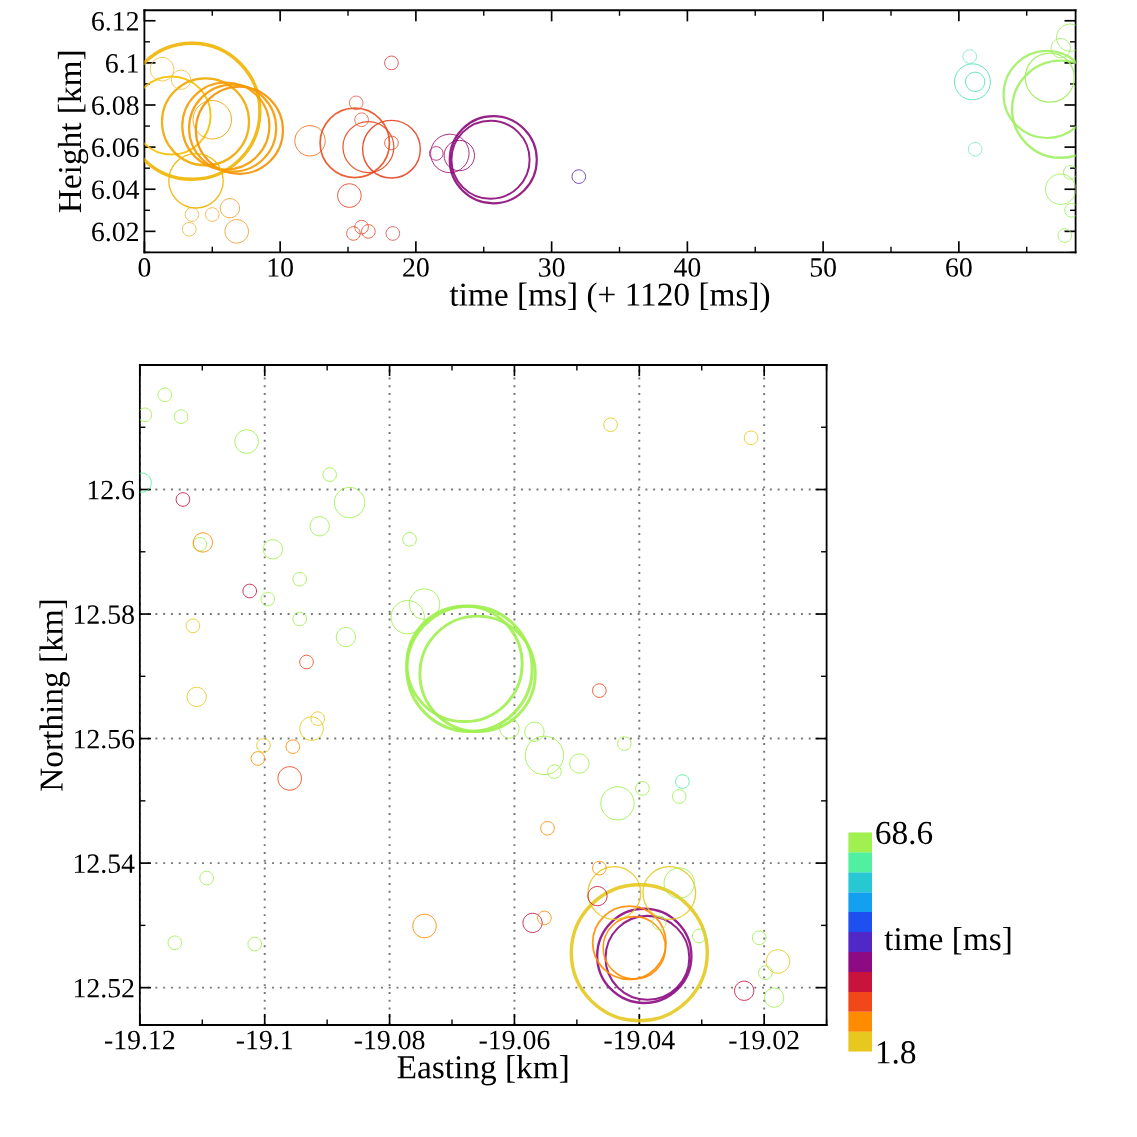 The width and height of the screenshot is (1137, 1137). I want to click on y-tick-label: 6.02, so click(115, 232).